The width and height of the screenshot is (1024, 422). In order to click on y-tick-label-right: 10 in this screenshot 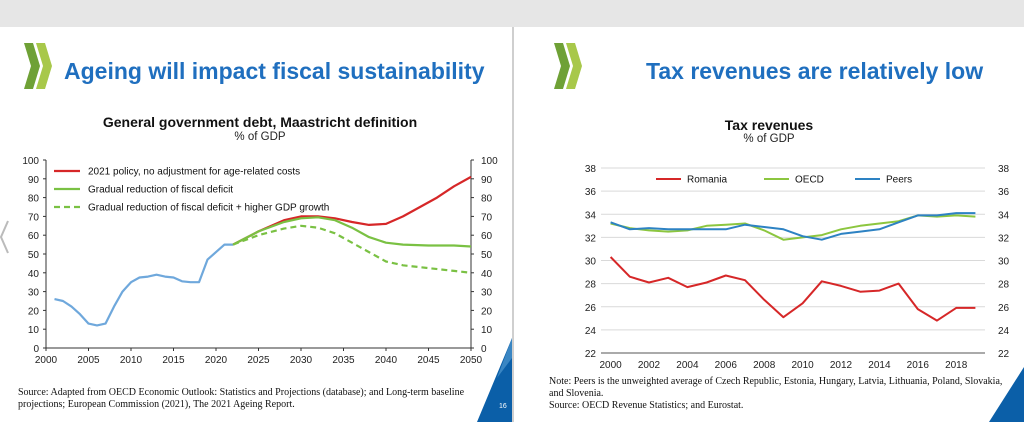, I will do `click(487, 330)`.